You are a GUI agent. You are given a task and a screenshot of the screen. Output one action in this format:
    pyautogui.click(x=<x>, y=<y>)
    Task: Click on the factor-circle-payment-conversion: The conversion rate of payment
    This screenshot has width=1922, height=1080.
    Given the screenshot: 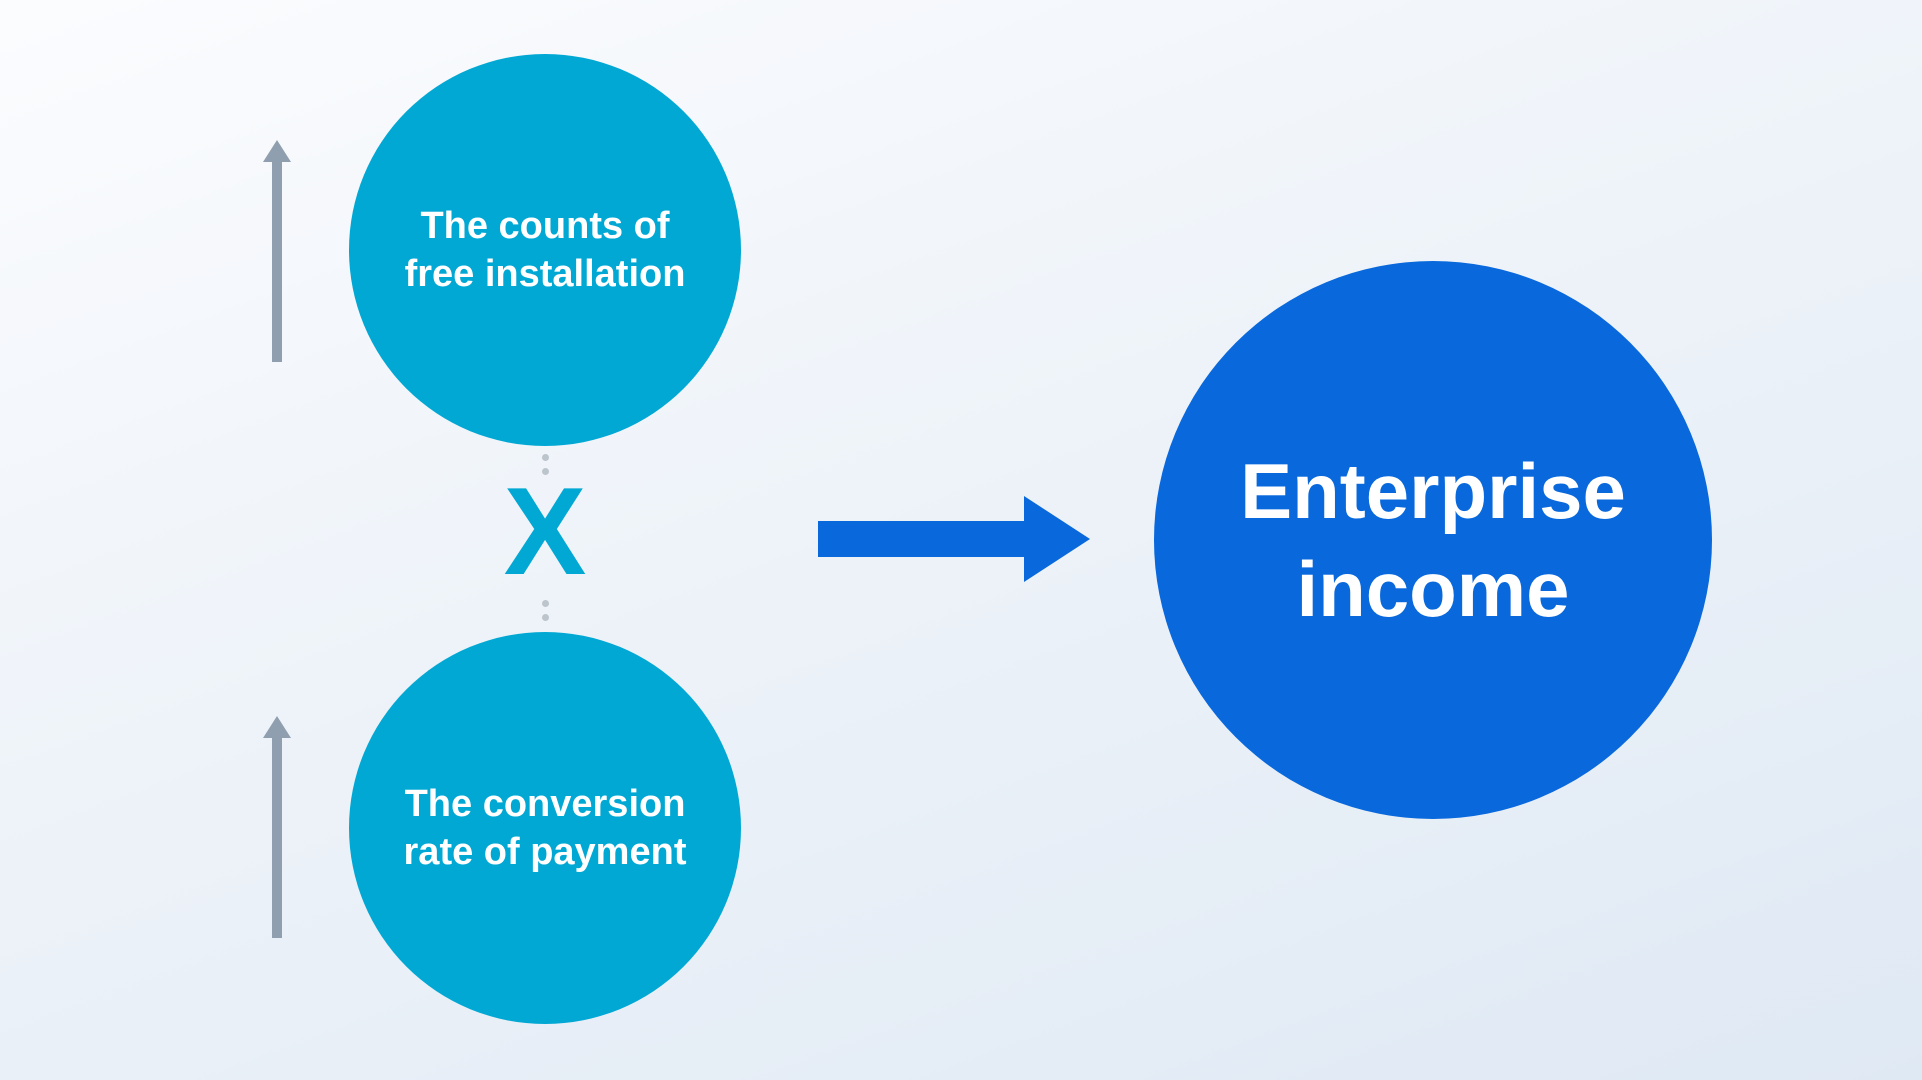 What is the action you would take?
    pyautogui.click(x=545, y=828)
    